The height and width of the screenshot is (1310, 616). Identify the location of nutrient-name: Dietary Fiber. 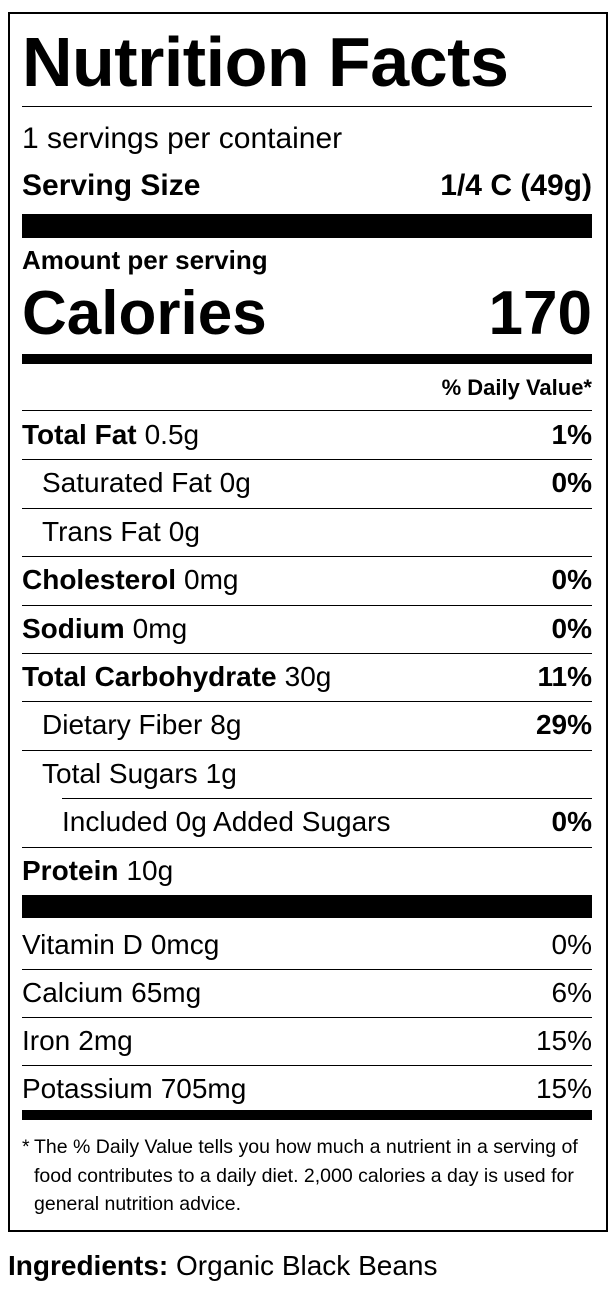
(122, 725).